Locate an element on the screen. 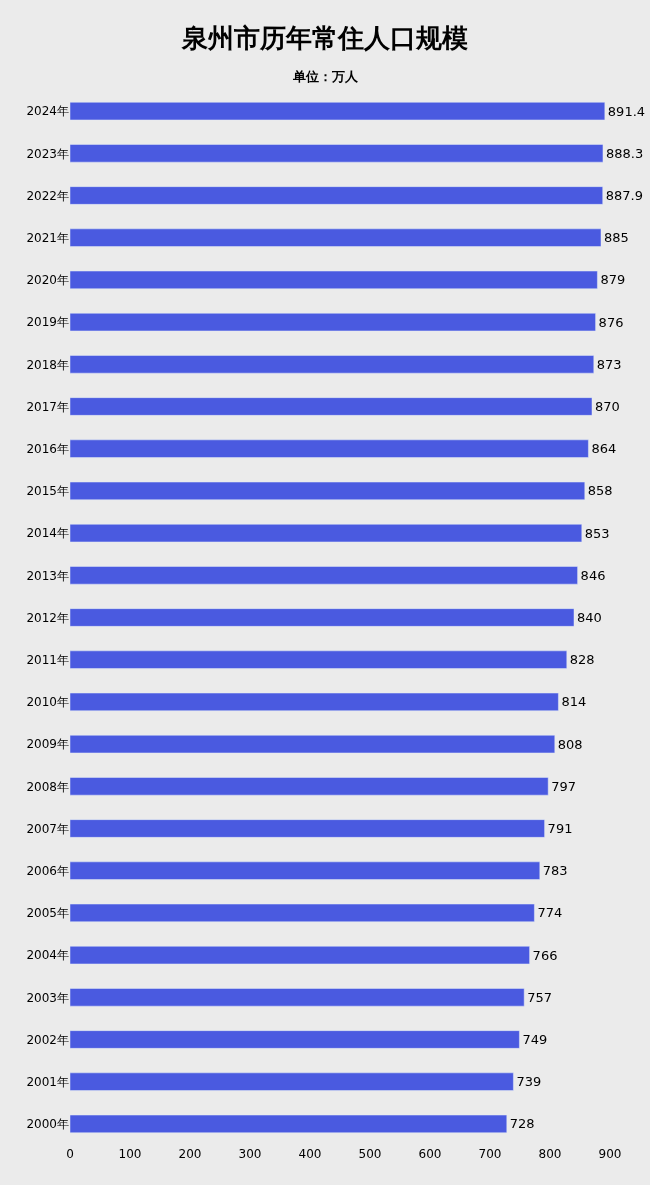 The width and height of the screenshot is (650, 1185). x-tick-label: 900 is located at coordinates (610, 1154).